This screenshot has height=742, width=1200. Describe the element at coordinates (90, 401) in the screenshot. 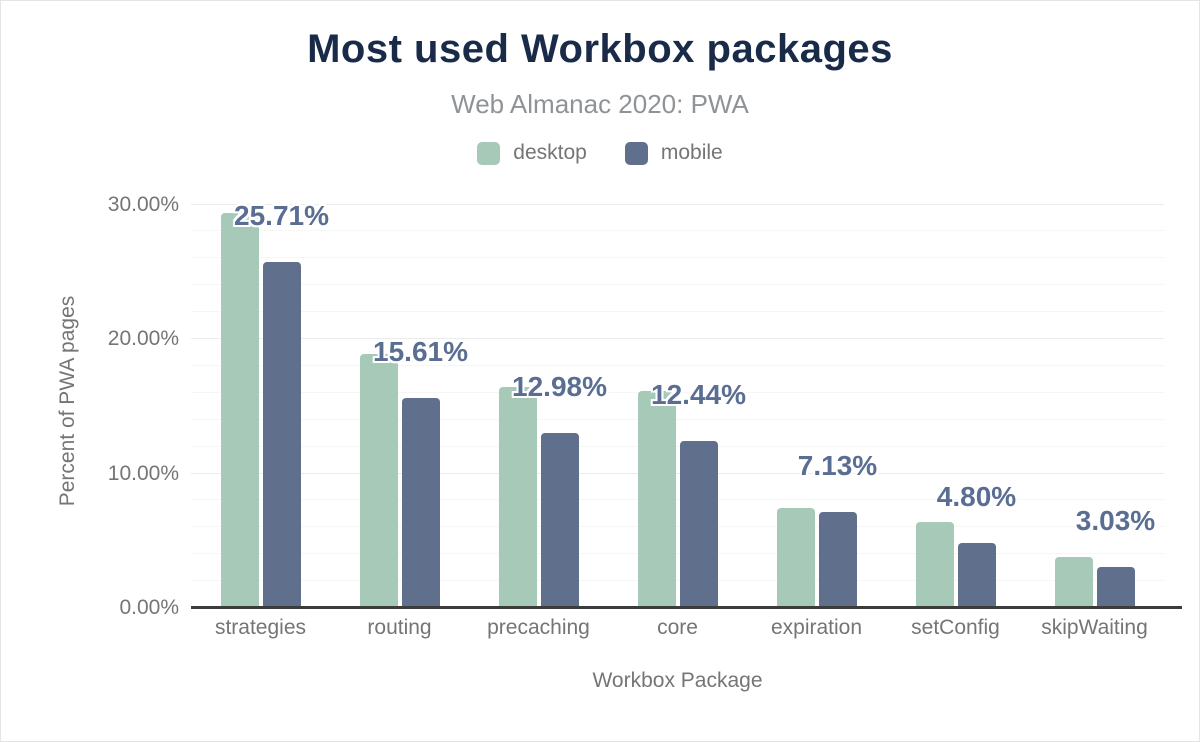

I see `y-axis-tick-labels: 0.00% 10.00% 20.00% 30.00%` at that location.